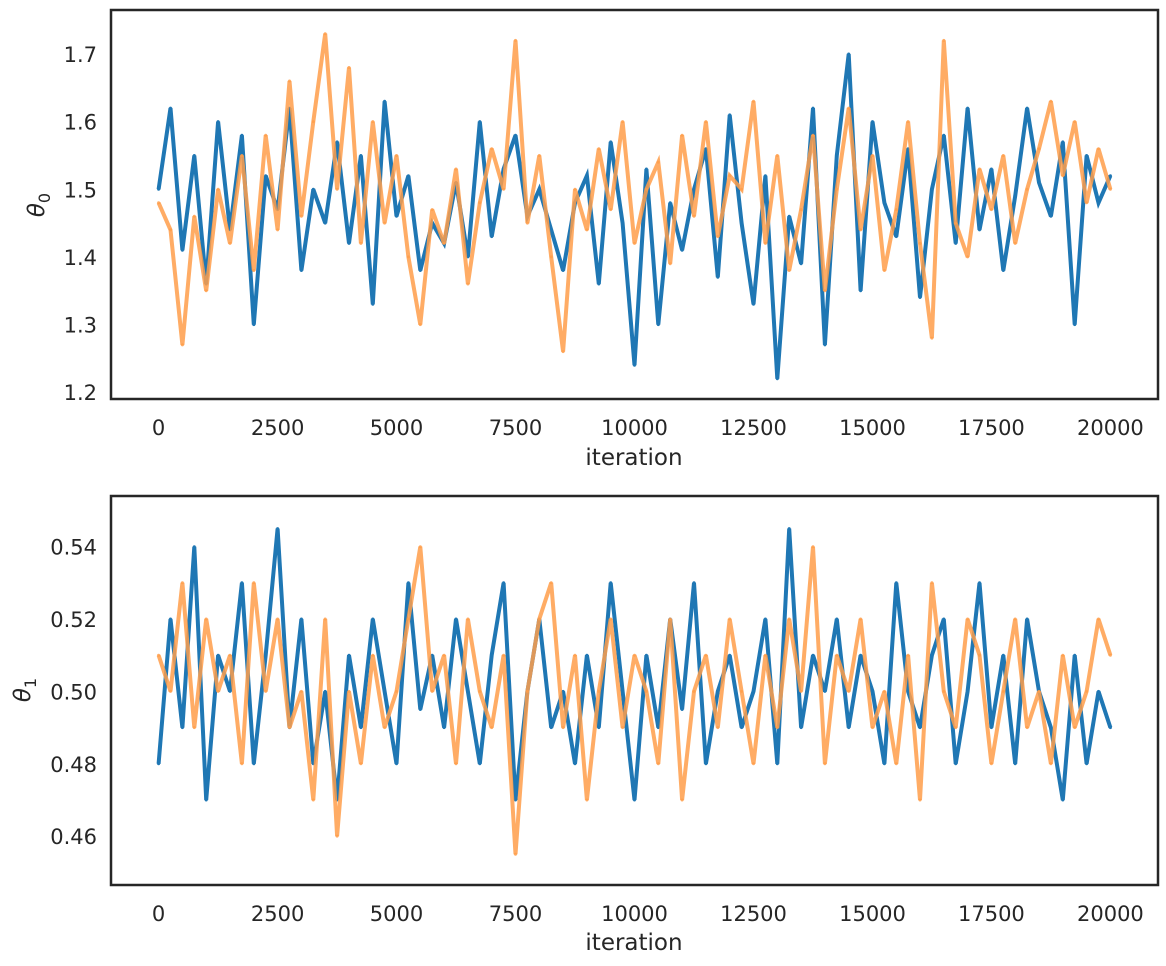 Image resolution: width=1166 pixels, height=966 pixels. What do you see at coordinates (872, 914) in the screenshot?
I see `x-tick-label: 15000` at bounding box center [872, 914].